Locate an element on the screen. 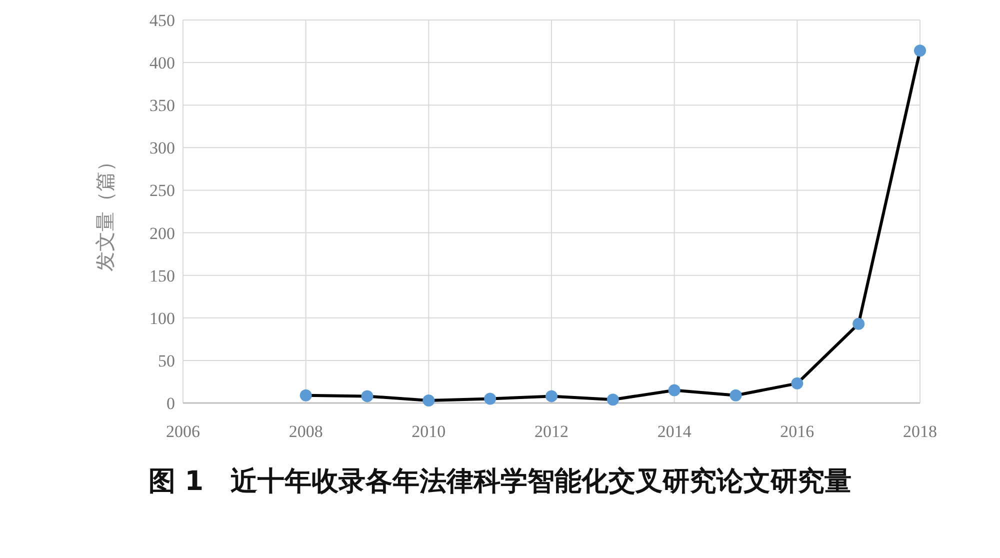  x-tick-label: 2006 is located at coordinates (183, 431).